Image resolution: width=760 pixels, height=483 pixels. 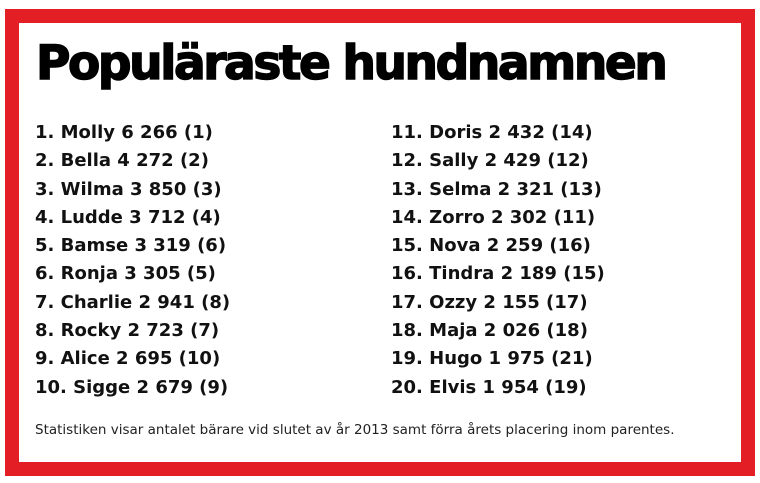 What do you see at coordinates (127, 331) in the screenshot?
I see `list-item: 8. Rocky 2 723 (7)` at bounding box center [127, 331].